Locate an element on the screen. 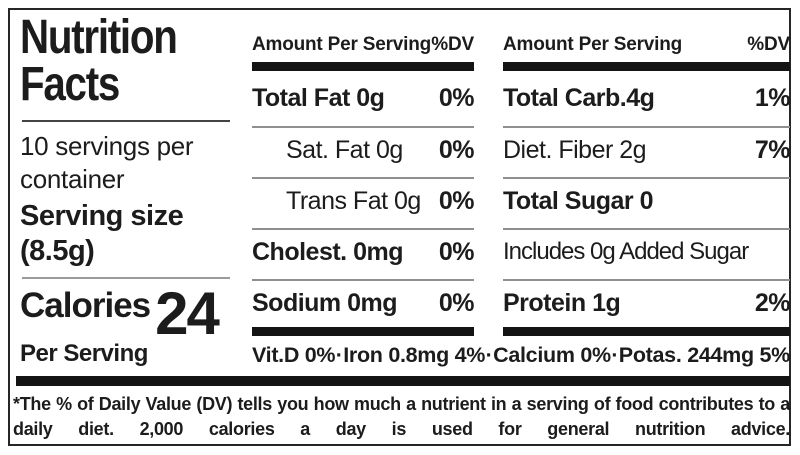 This screenshot has height=455, width=800. nutrient-row-total-fat: Total Fat 0g 0% is located at coordinates (363, 98).